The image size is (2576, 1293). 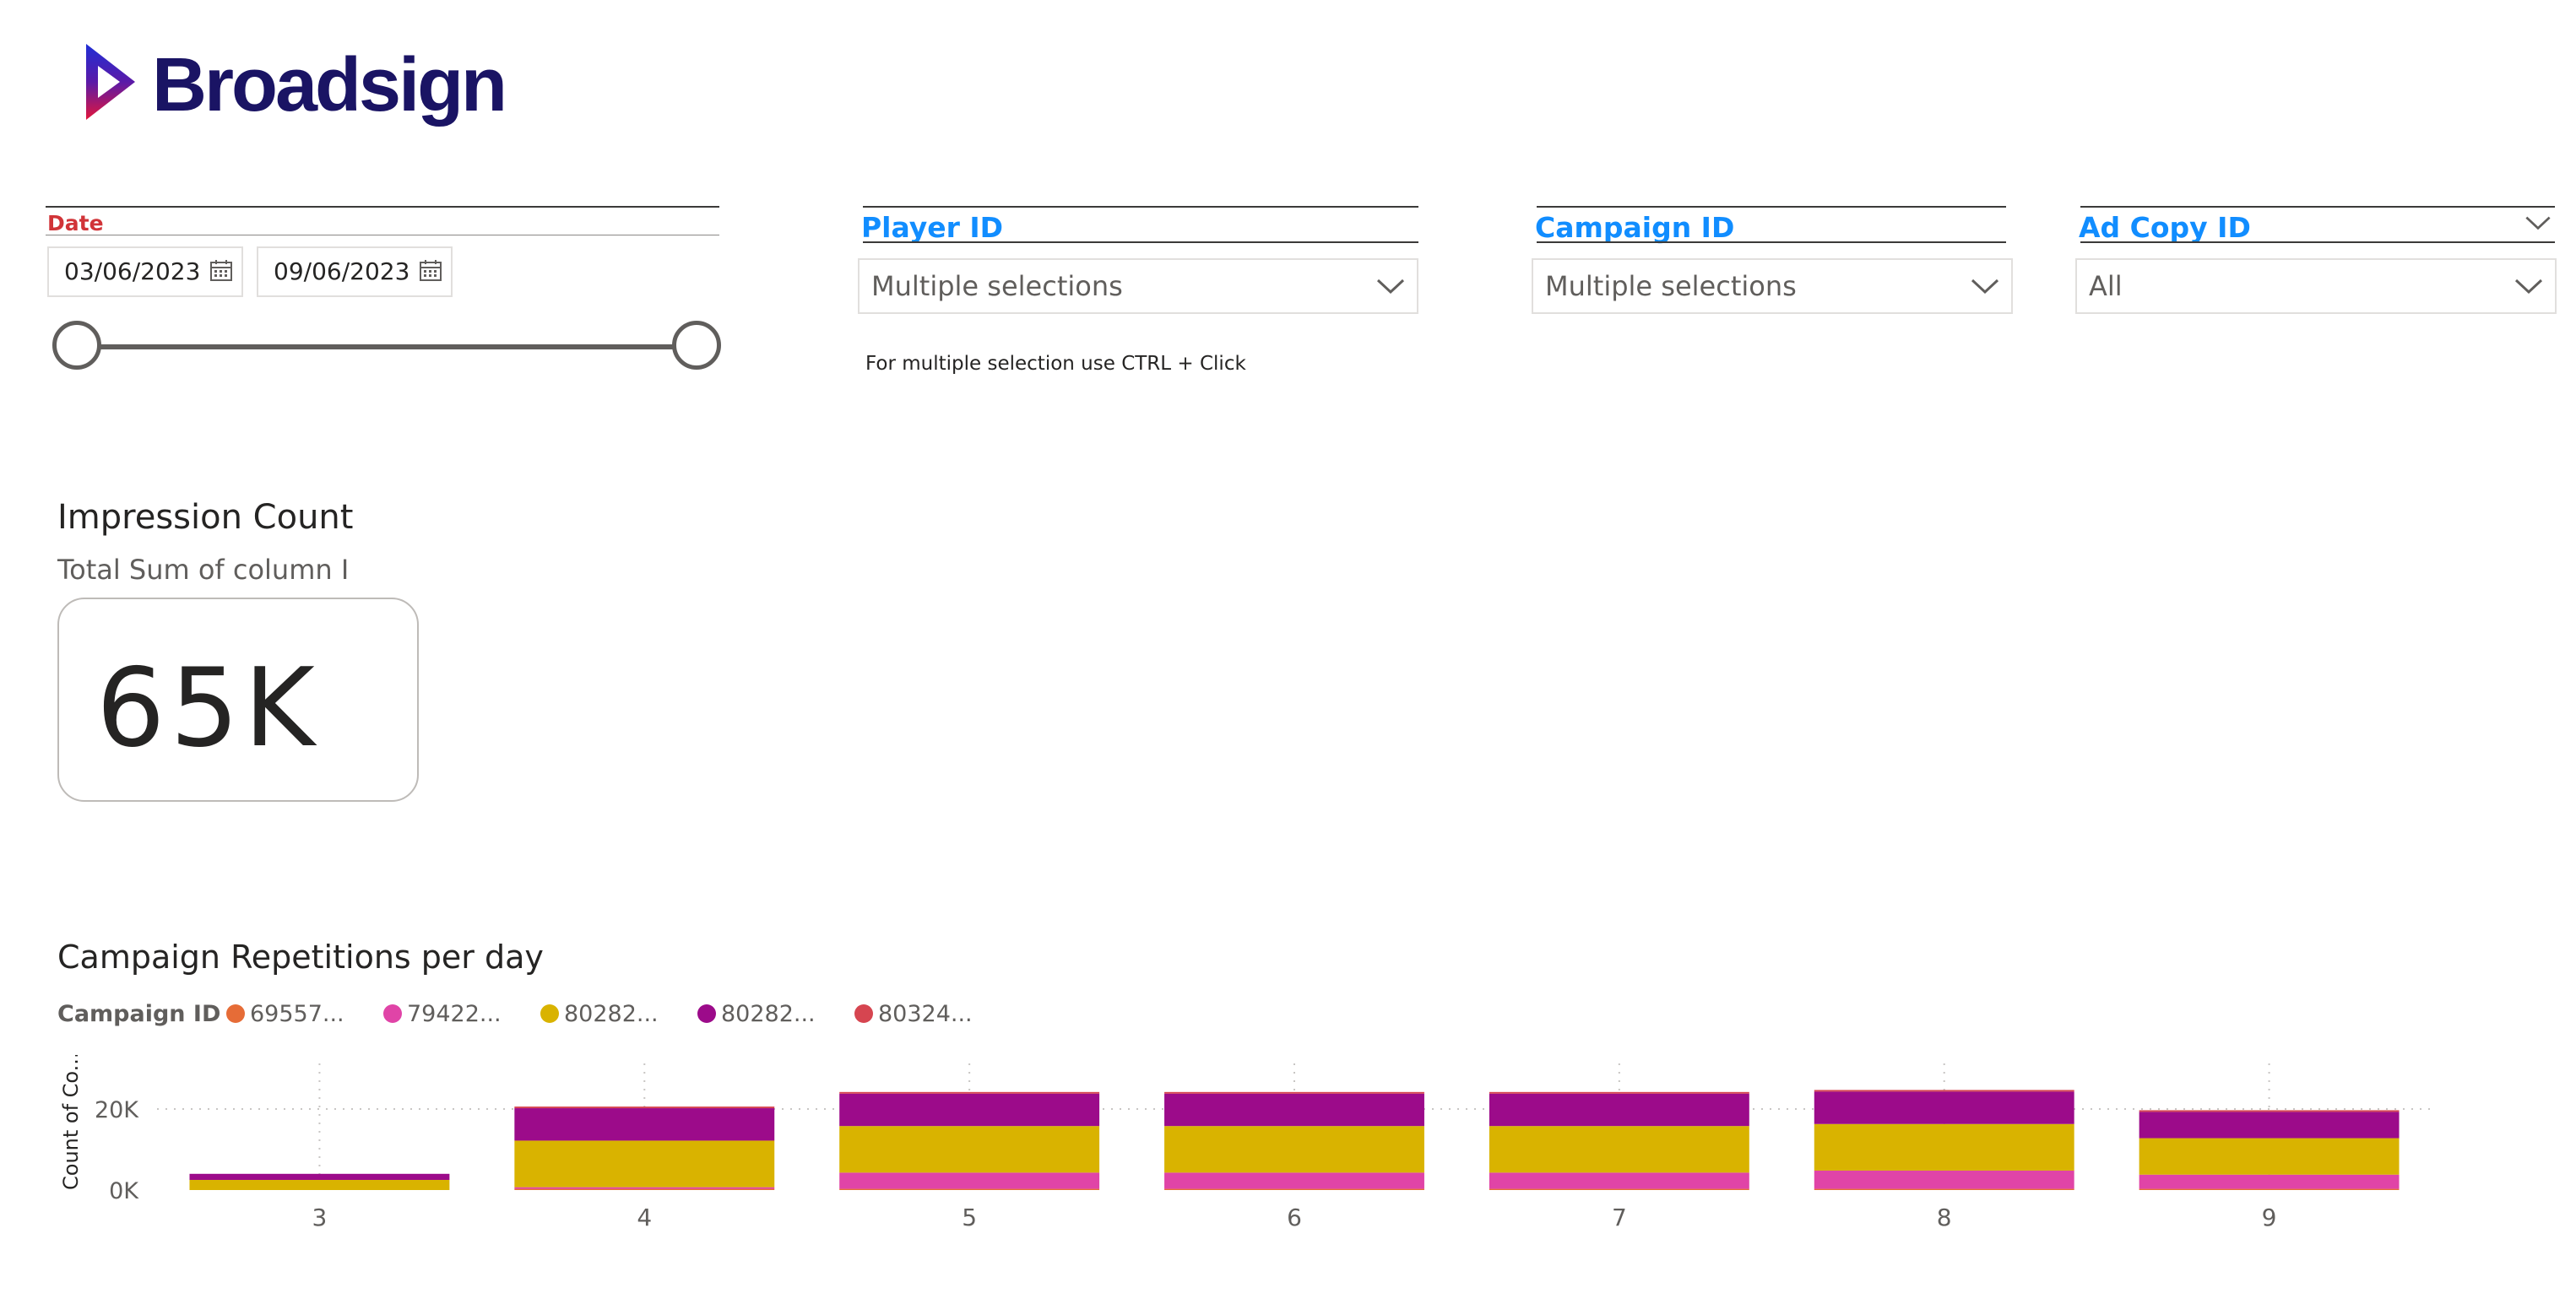 What do you see at coordinates (300, 957) in the screenshot?
I see `chart-title: Campaign Repetitions per day` at bounding box center [300, 957].